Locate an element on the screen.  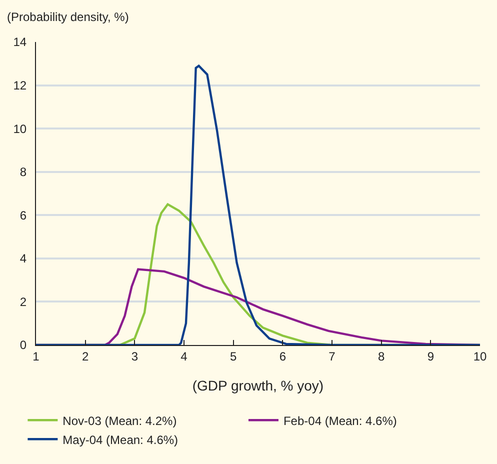
y-tick-label: 0 is located at coordinates (23, 345).